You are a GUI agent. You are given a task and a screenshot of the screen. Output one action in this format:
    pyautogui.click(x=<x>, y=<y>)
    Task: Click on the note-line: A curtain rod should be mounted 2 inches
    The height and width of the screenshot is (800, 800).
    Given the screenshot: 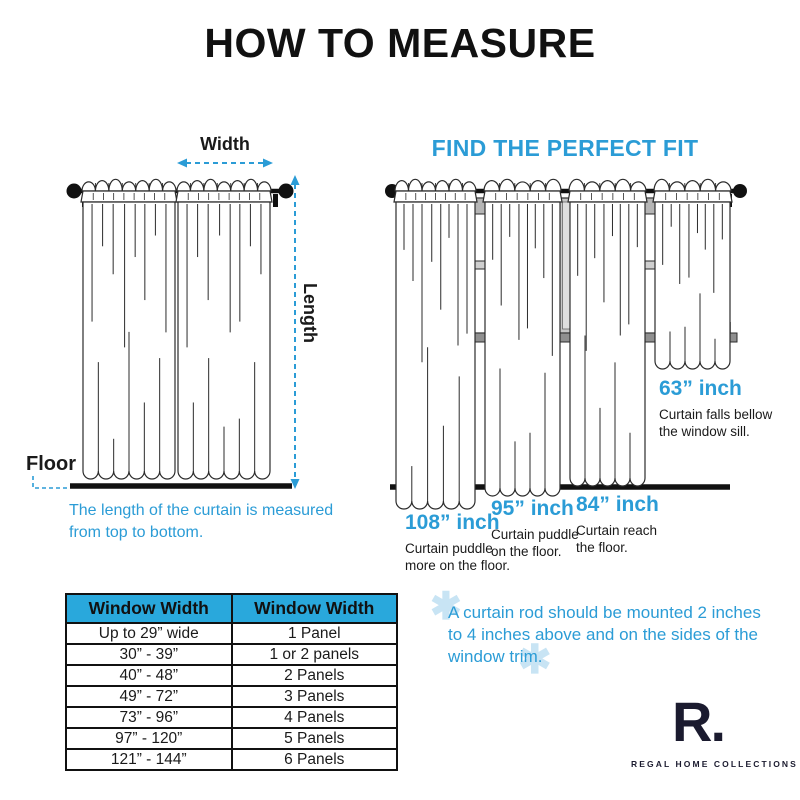 What is the action you would take?
    pyautogui.click(x=604, y=612)
    